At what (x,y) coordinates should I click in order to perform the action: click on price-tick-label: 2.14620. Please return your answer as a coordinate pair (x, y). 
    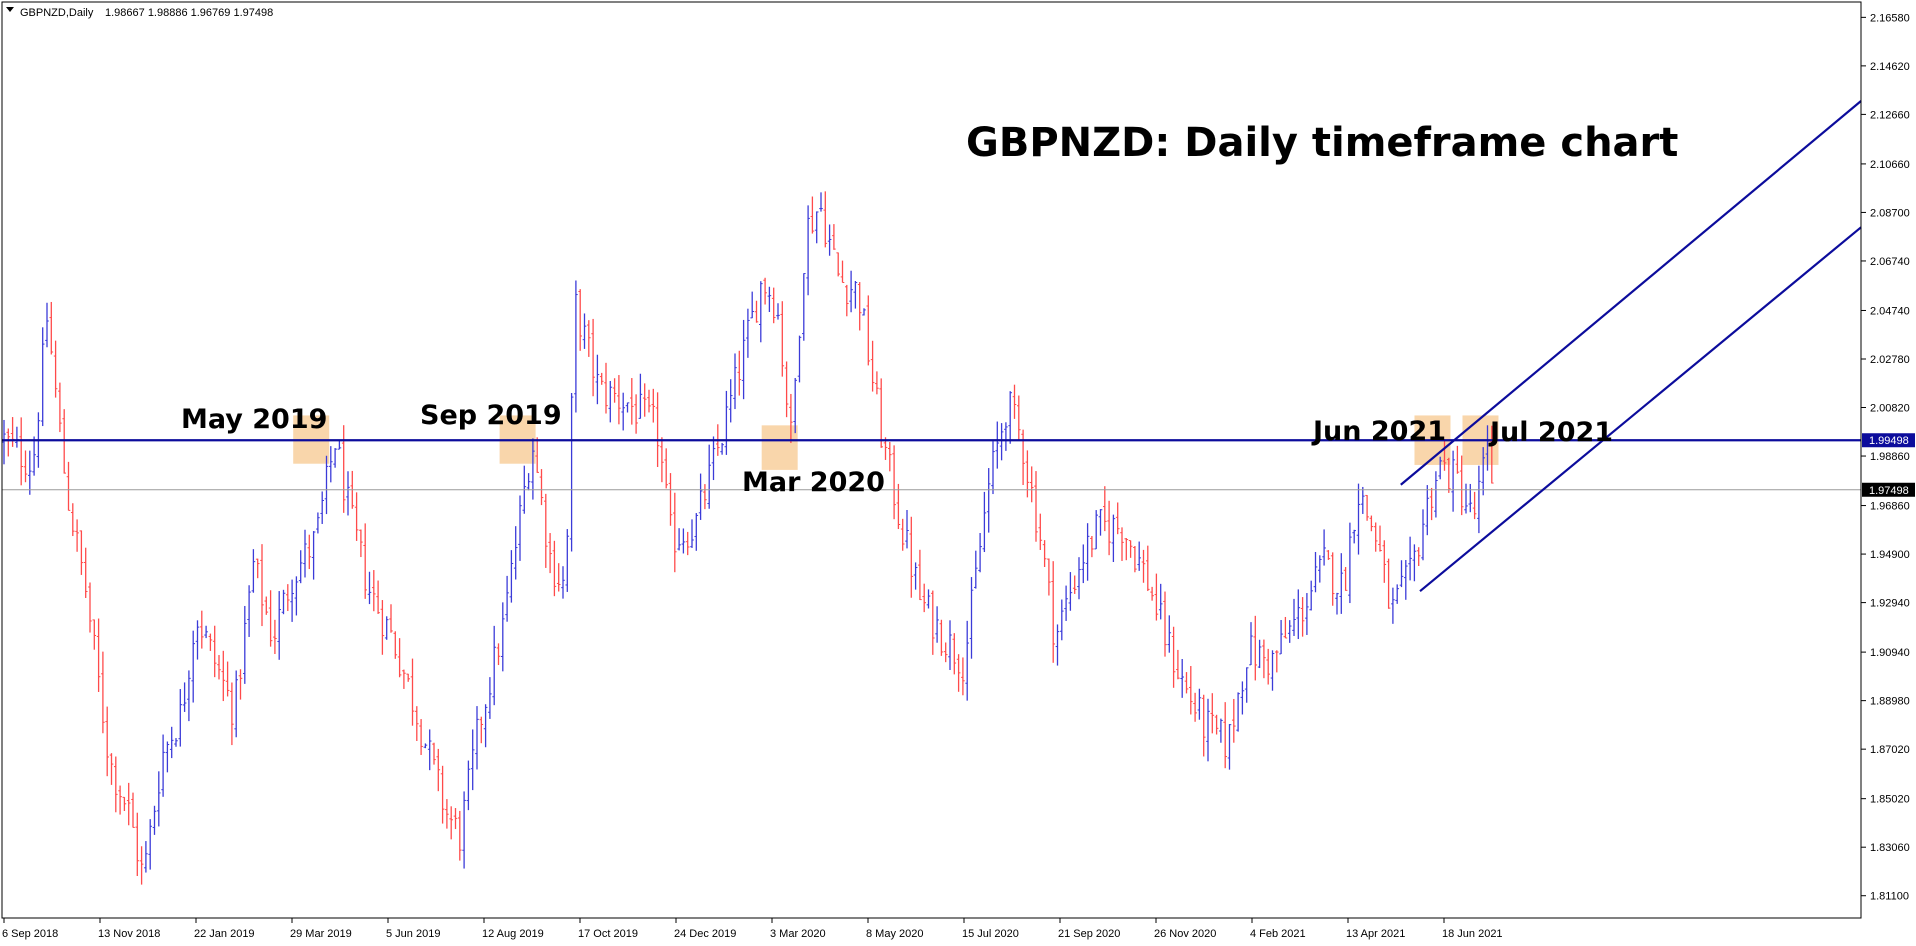
    Looking at the image, I should click on (1890, 67).